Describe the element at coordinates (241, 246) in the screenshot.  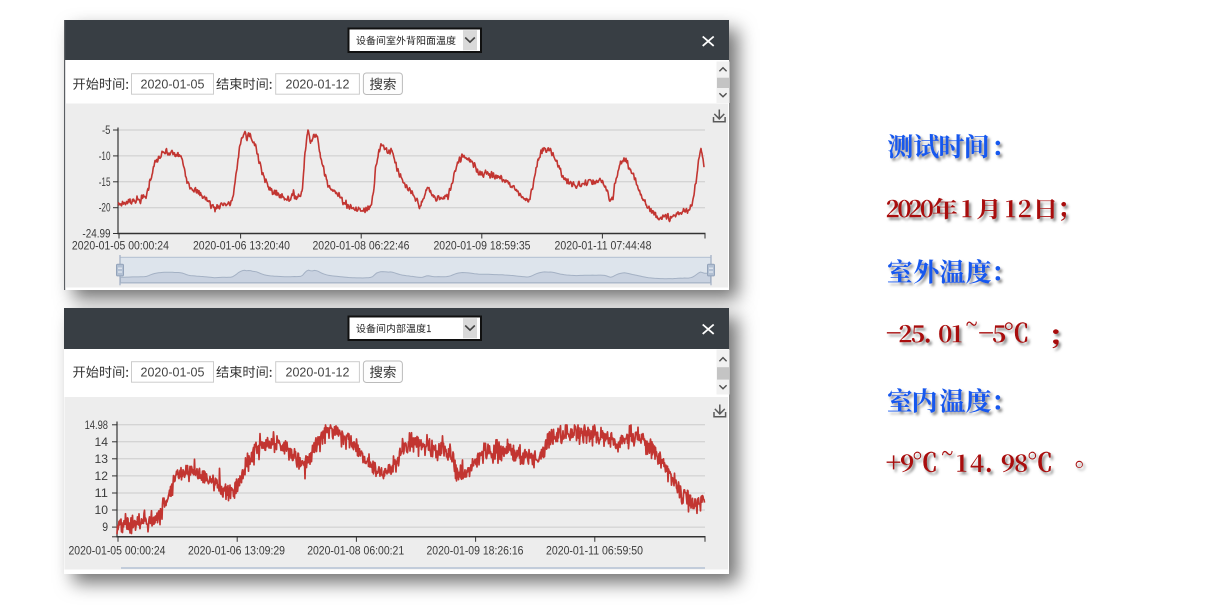
I see `svg-text: 2020-01-06 13:20:40` at that location.